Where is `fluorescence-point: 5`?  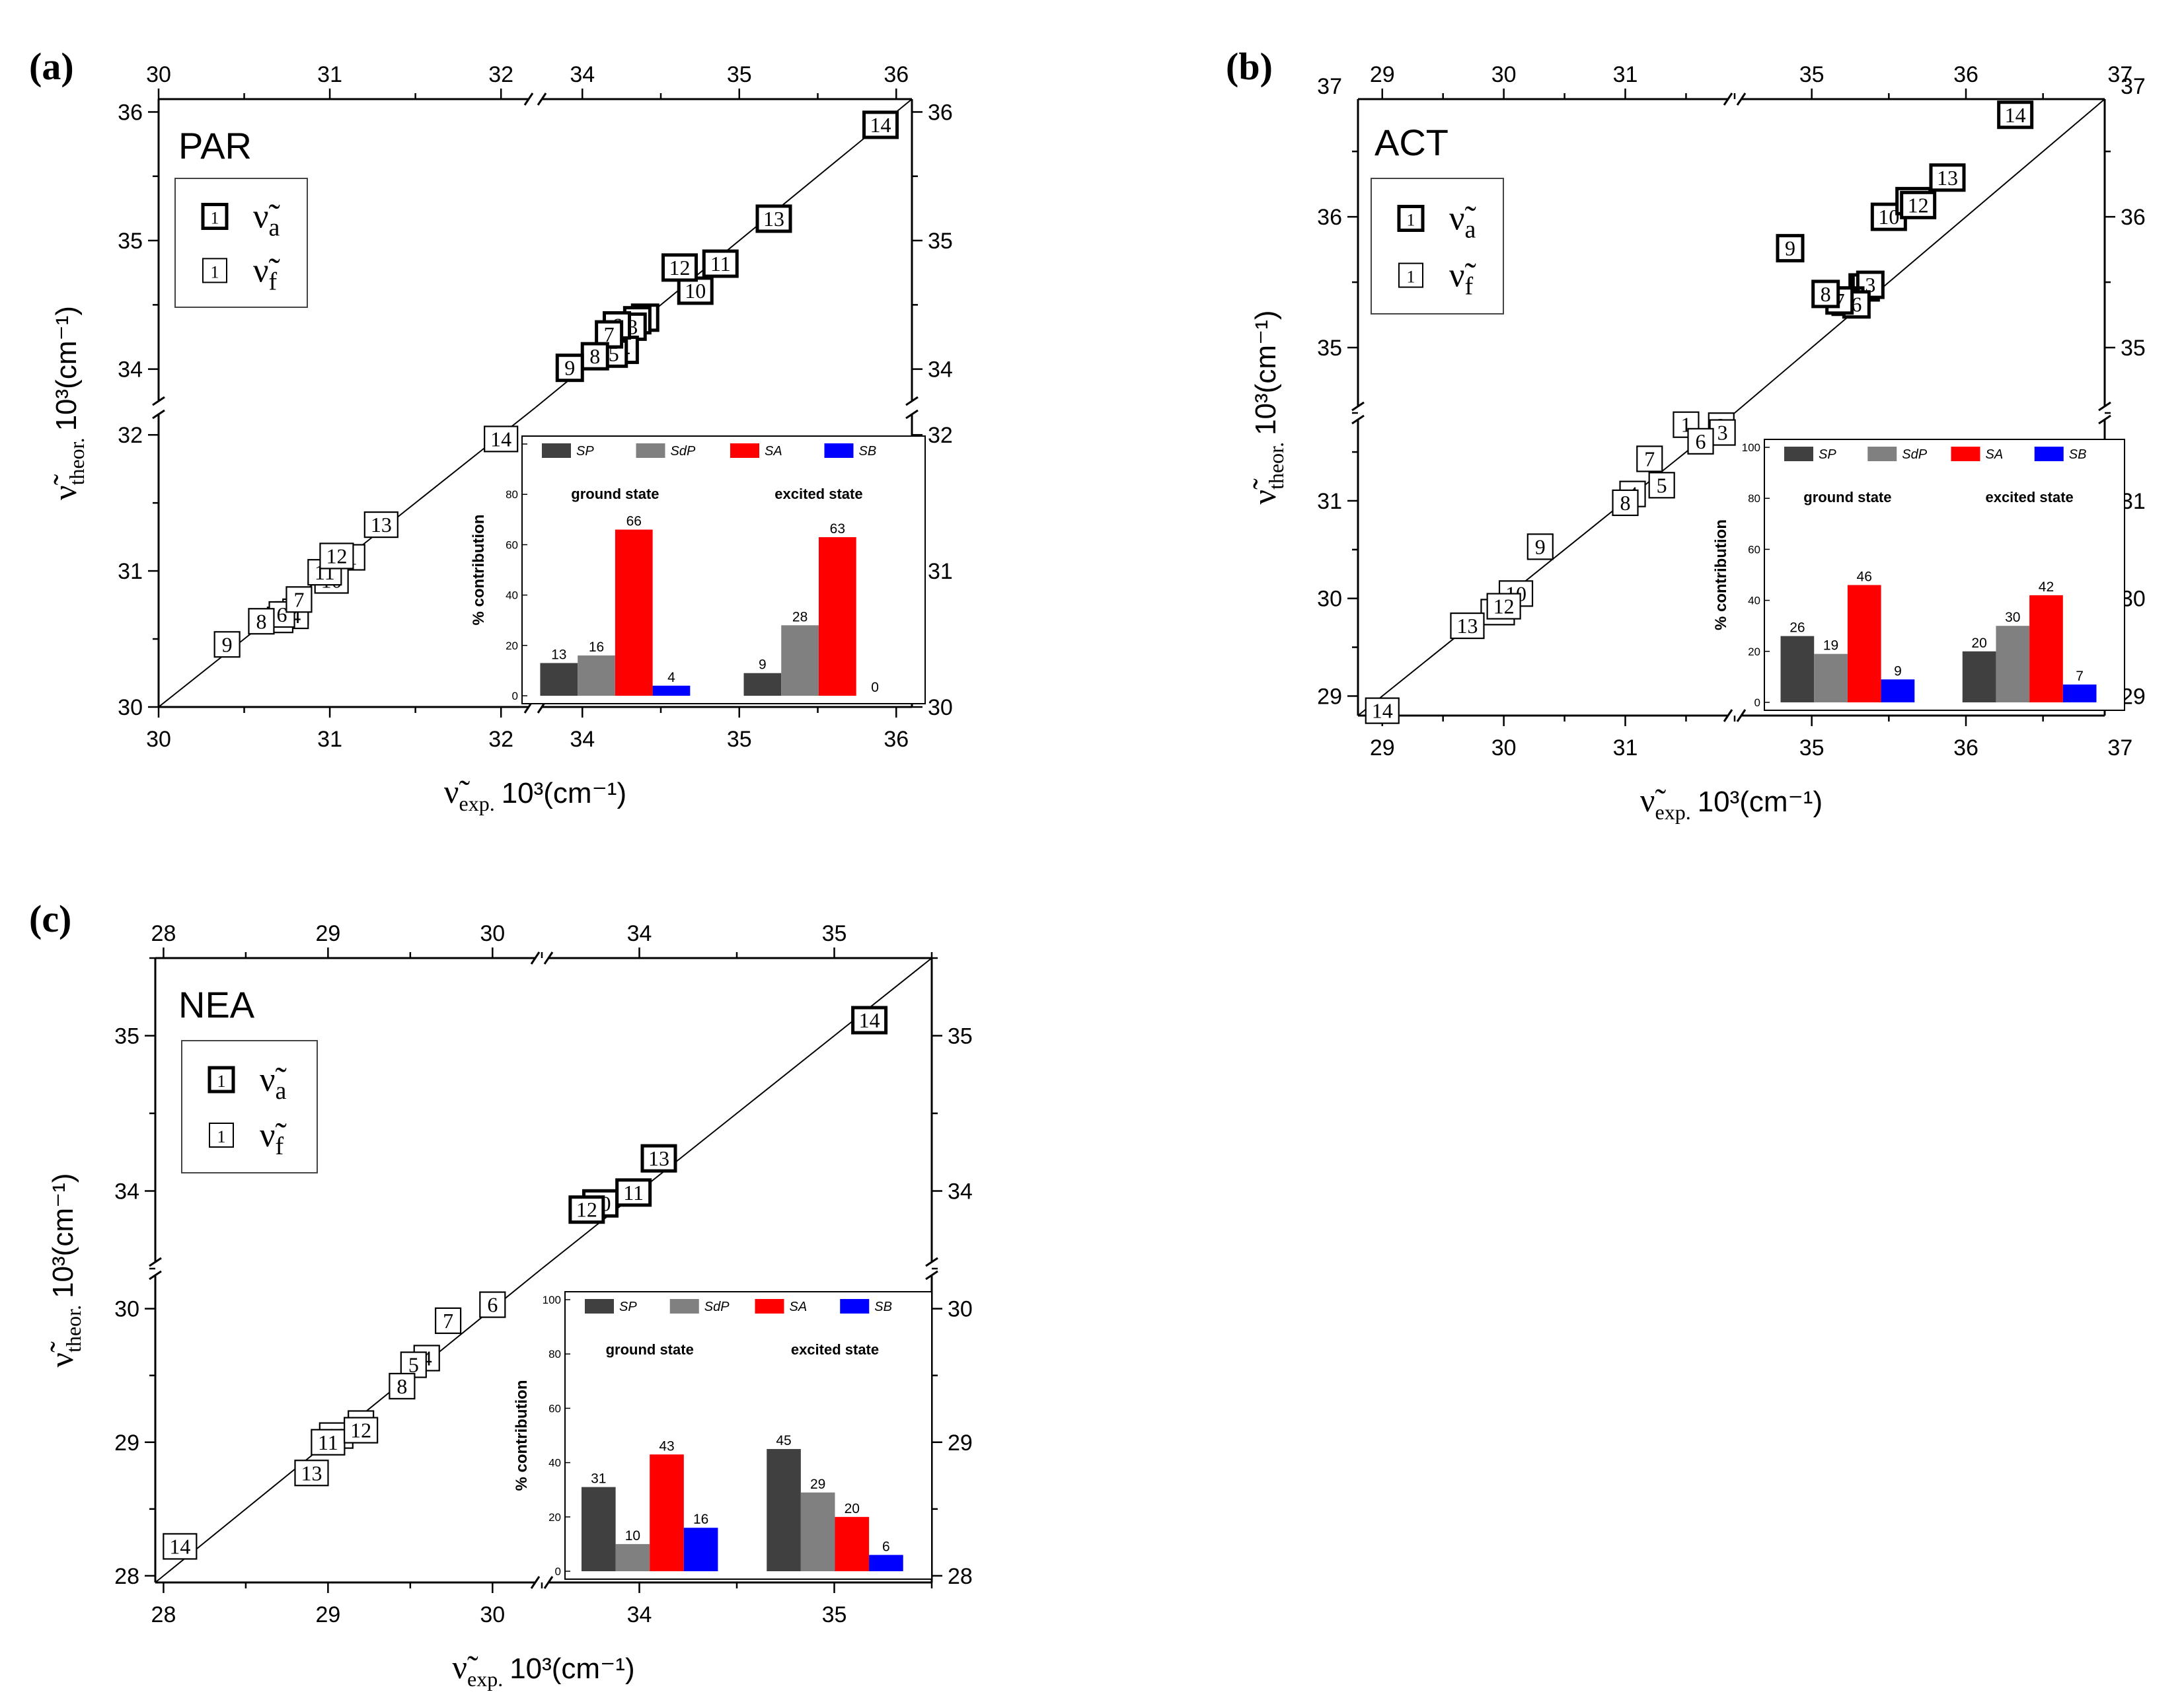
fluorescence-point: 5 is located at coordinates (1661, 486).